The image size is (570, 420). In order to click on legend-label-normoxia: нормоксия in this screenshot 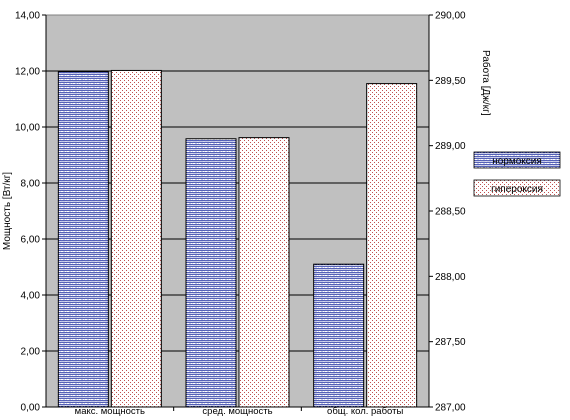, I will do `click(517, 161)`.